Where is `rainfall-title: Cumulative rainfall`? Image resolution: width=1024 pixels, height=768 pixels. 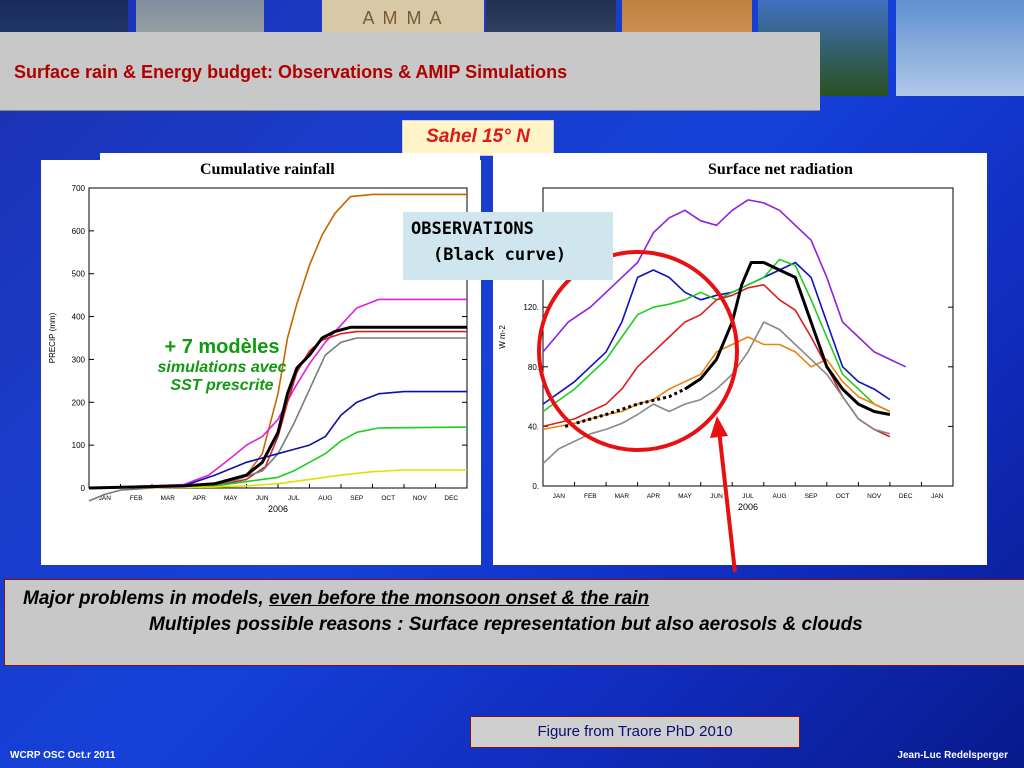 rainfall-title: Cumulative rainfall is located at coordinates (267, 169).